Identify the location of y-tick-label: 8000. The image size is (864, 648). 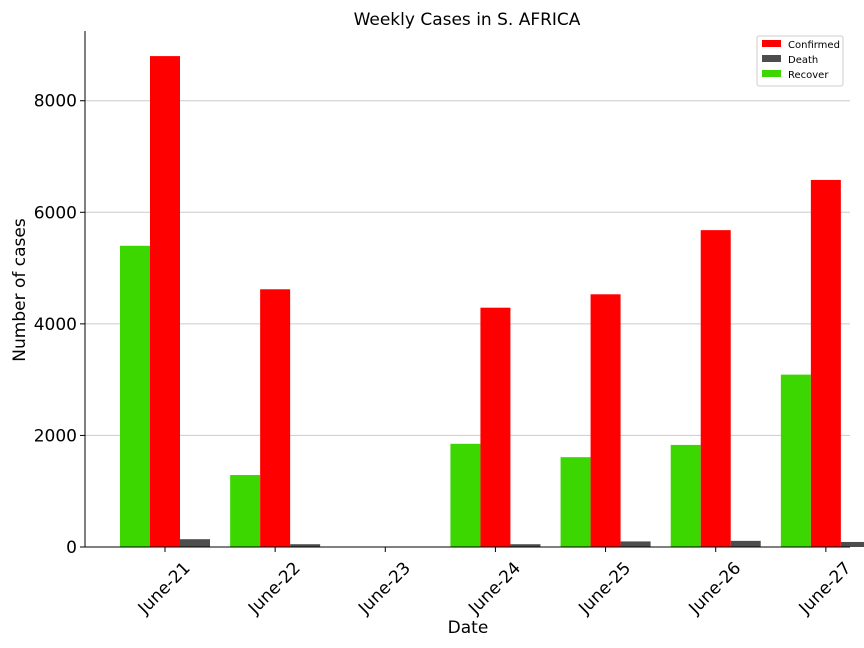
(55, 102).